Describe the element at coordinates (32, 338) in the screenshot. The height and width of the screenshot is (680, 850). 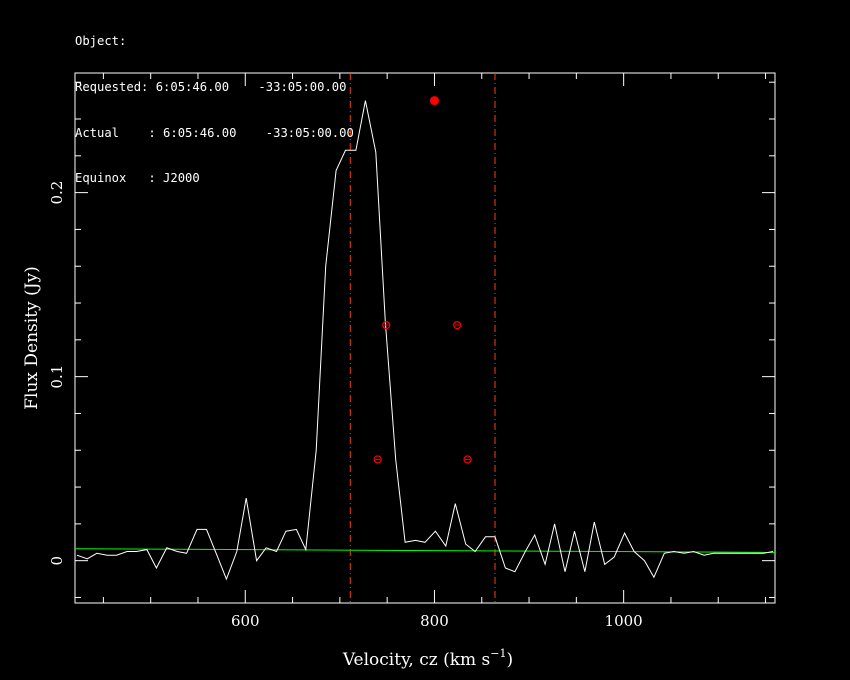
I see `y-axis-label: Flux Density (Jy)` at that location.